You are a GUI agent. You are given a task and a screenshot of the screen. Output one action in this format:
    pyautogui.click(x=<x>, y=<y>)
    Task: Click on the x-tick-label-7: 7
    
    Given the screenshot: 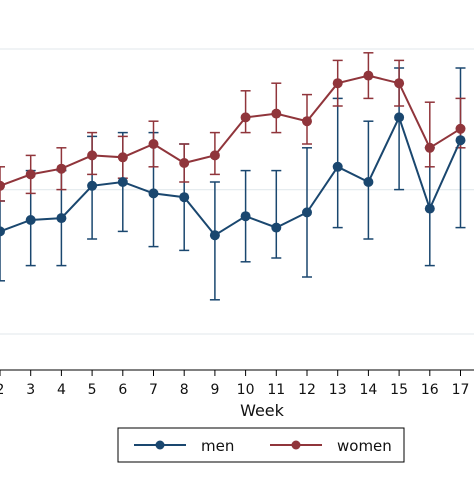 What is the action you would take?
    pyautogui.click(x=153, y=390)
    